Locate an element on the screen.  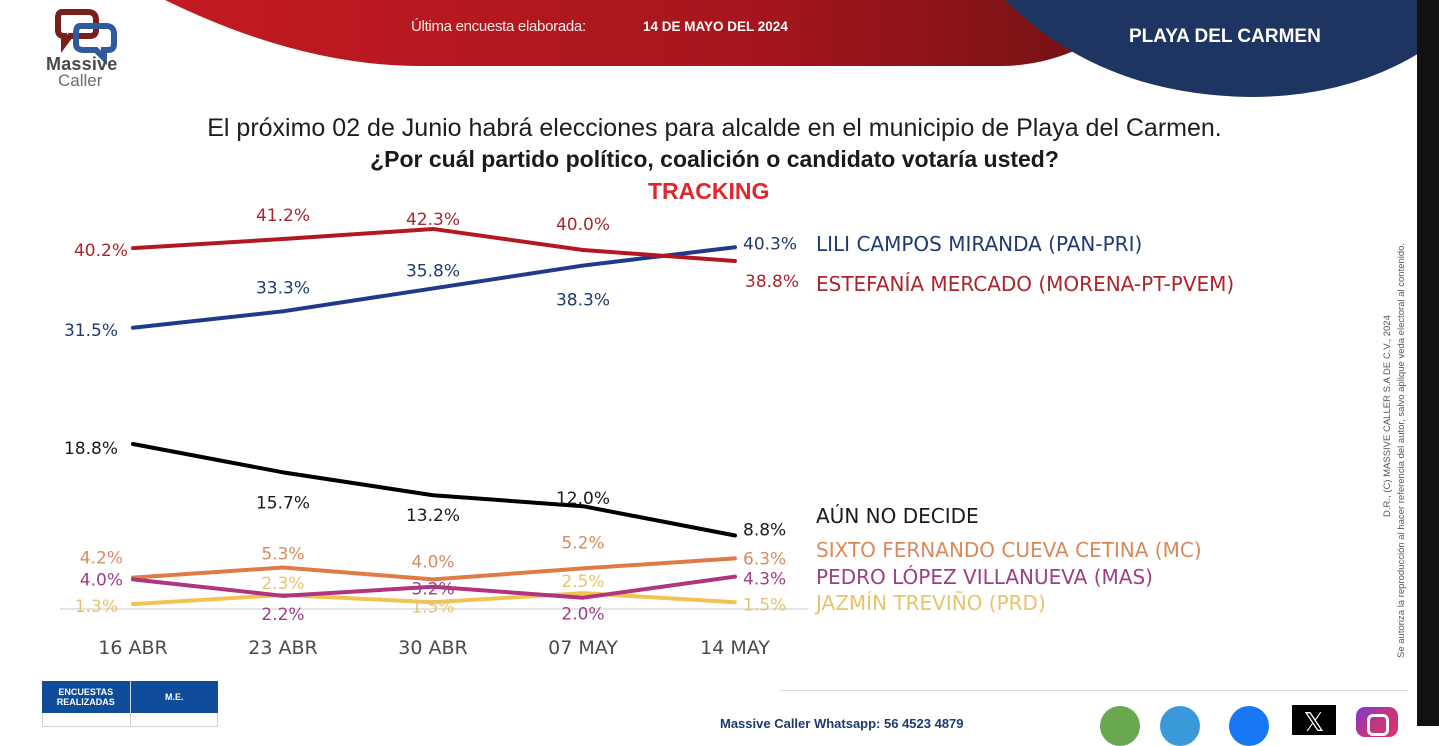
survey-date-value: 14 DE MAYO DEL 2024 is located at coordinates (715, 26).